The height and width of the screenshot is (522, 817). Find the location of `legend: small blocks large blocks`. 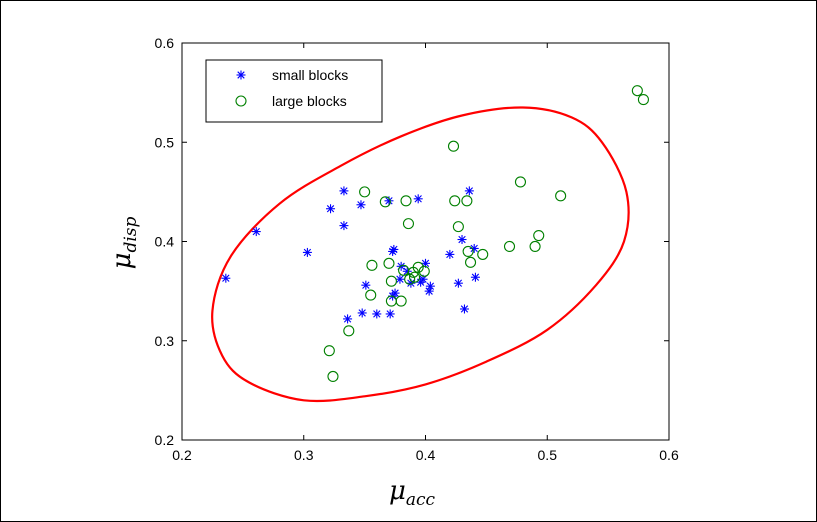

legend: small blocks large blocks is located at coordinates (294, 91).